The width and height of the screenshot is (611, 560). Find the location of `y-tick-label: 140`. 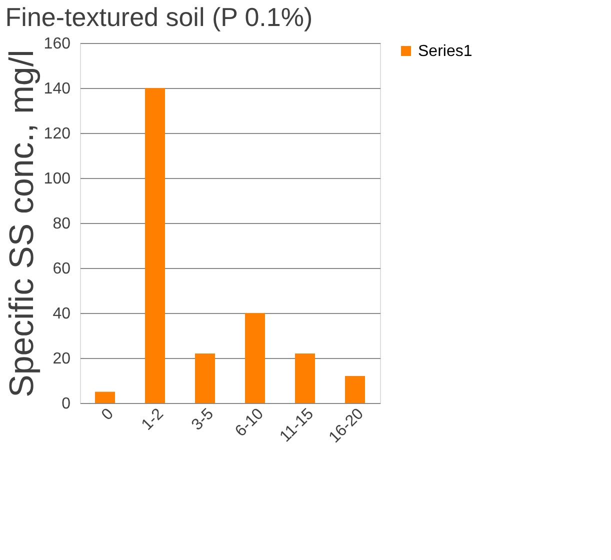

y-tick-label: 140 is located at coordinates (57, 89).